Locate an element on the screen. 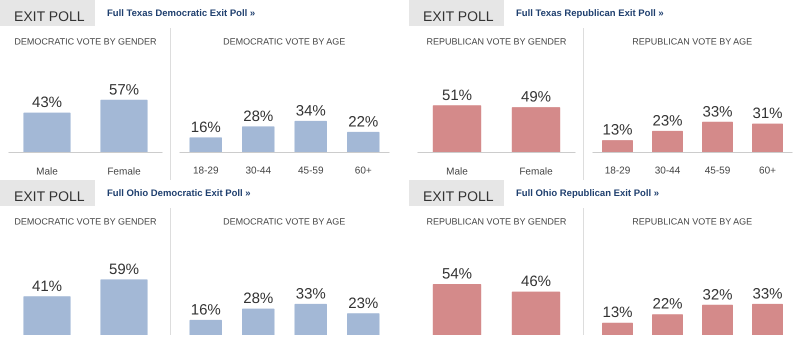 This screenshot has height=337, width=800. data-label: 41% is located at coordinates (47, 286).